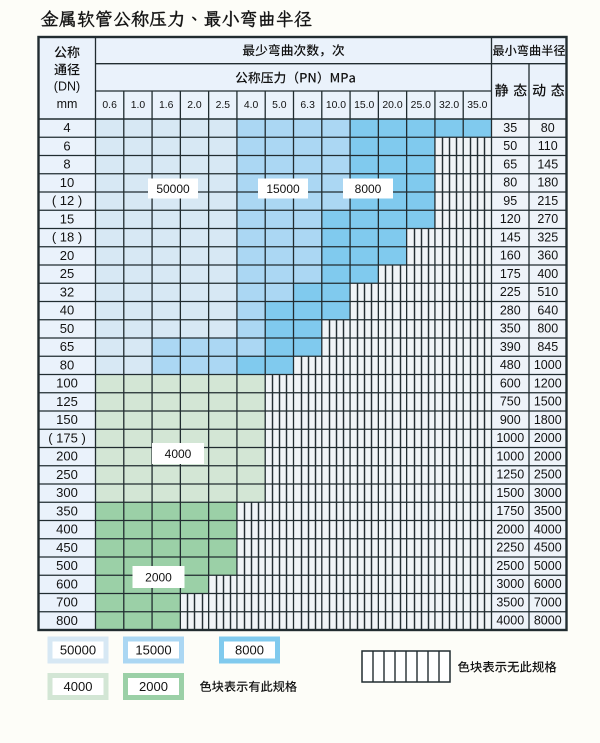 Image resolution: width=600 pixels, height=743 pixels. Describe the element at coordinates (67, 310) in the screenshot. I see `svg-text: 40` at that location.